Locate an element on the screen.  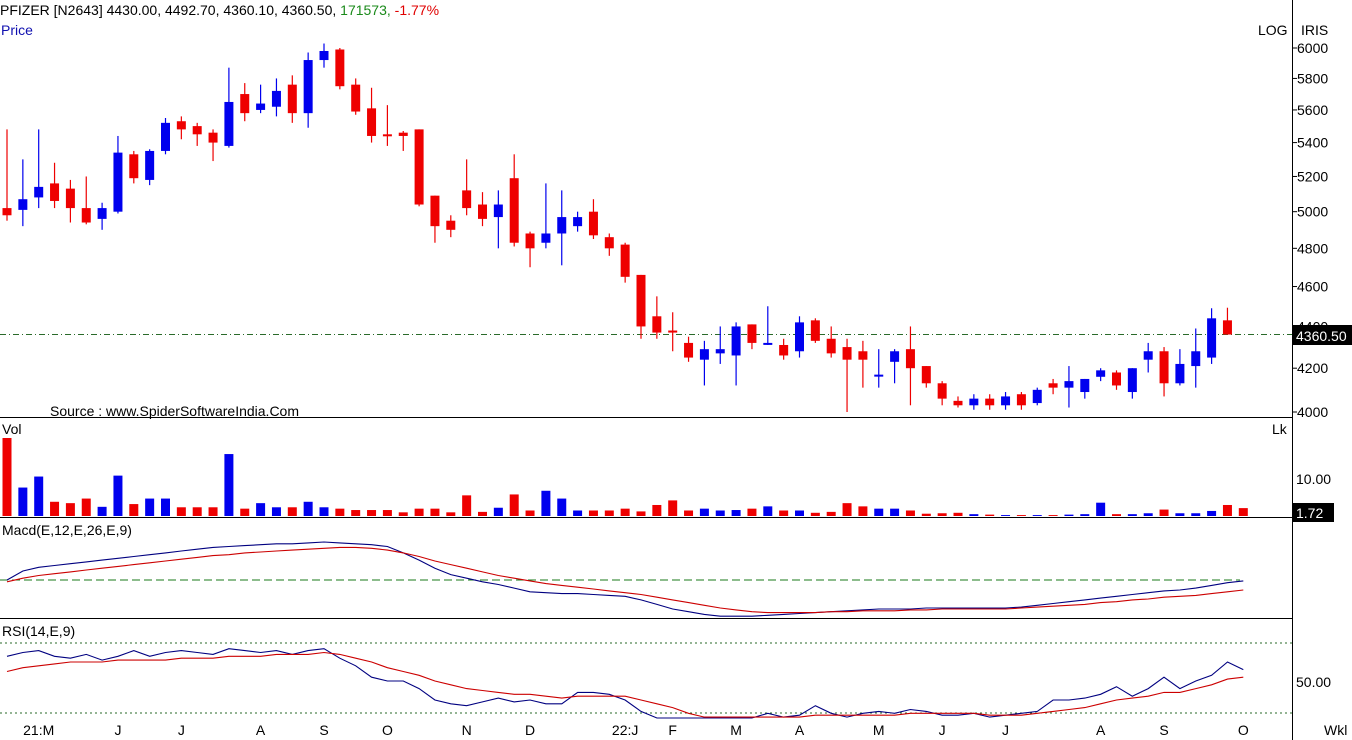
x-tick-label: A is located at coordinates (800, 730).